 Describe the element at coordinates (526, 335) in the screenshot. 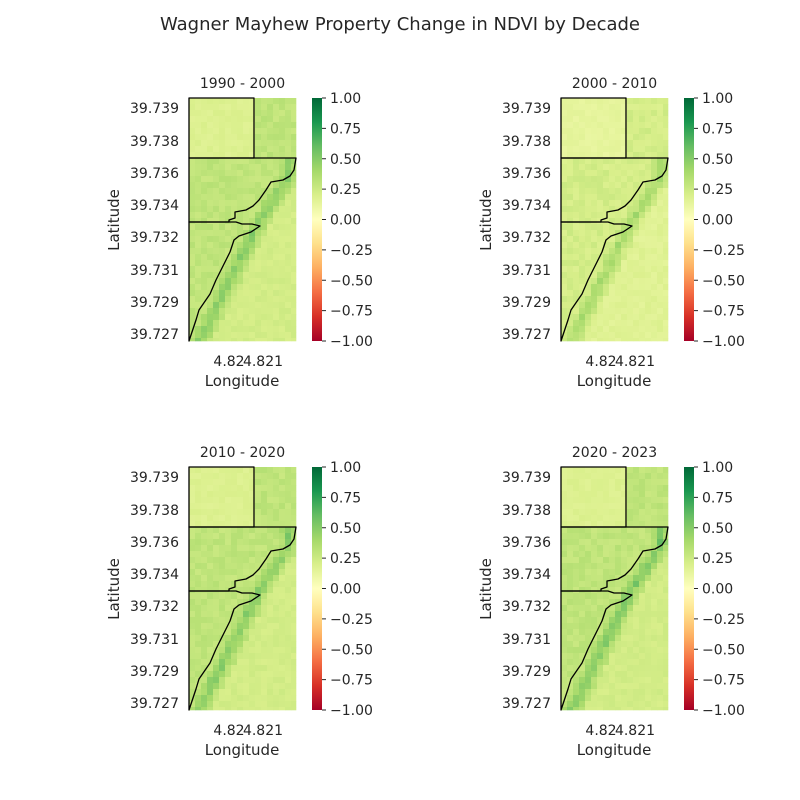

I see `y-tick-label: 39.727` at that location.